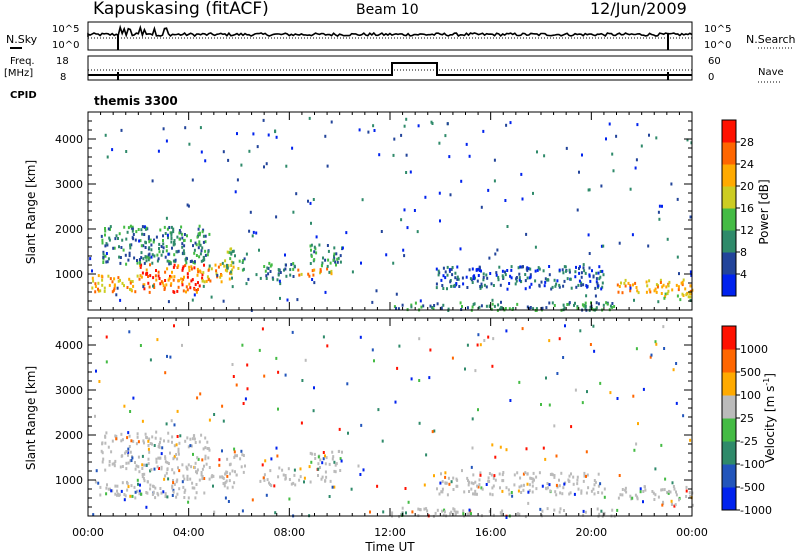 The width and height of the screenshot is (800, 554). Describe the element at coordinates (31, 418) in the screenshot. I see `velocity-ylabel: Slant Range [km]` at that location.